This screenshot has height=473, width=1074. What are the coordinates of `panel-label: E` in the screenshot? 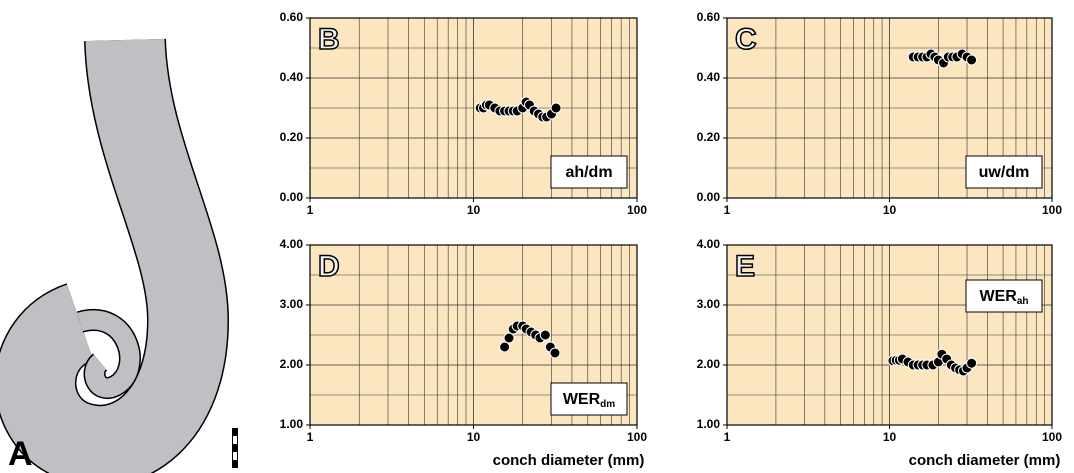 It's located at (745, 266).